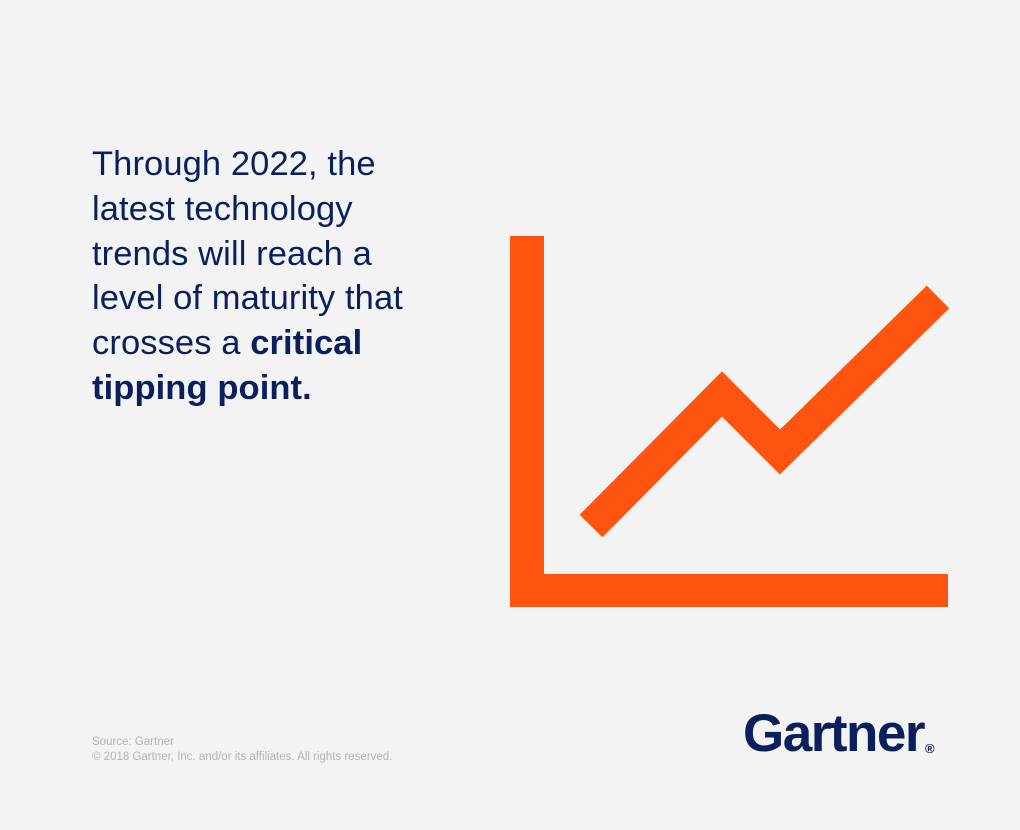 Image resolution: width=1020 pixels, height=830 pixels. Describe the element at coordinates (234, 164) in the screenshot. I see `headline-line-1: Through 2022, the` at that location.